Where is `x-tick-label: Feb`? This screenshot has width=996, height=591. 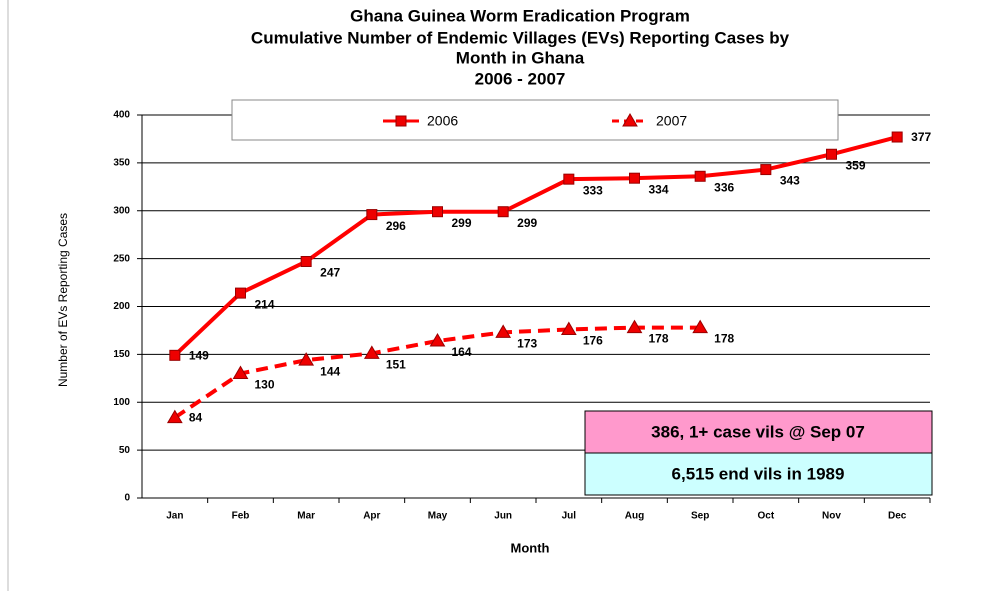 x-tick-label: Feb is located at coordinates (241, 516).